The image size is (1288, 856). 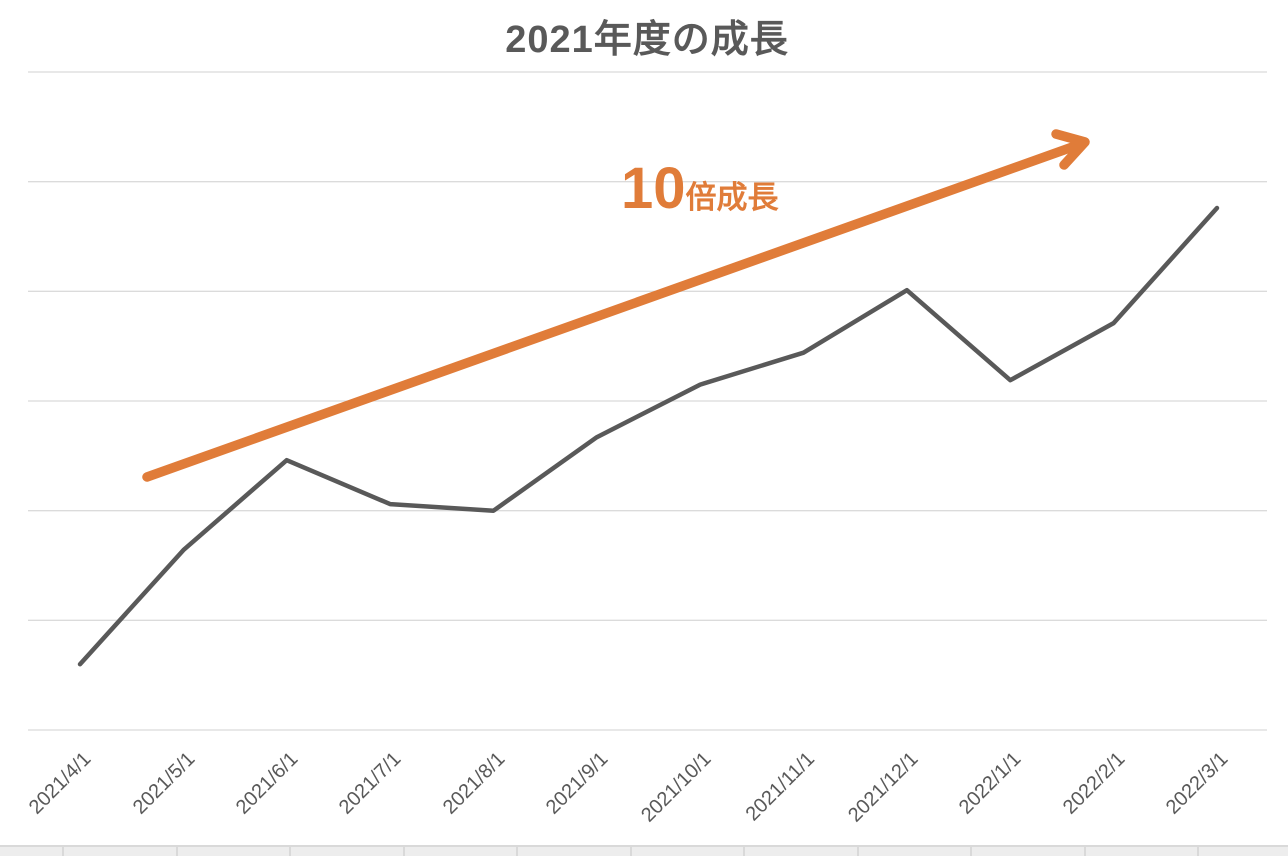 What do you see at coordinates (732, 197) in the screenshot?
I see `annotation-label: 倍成長` at bounding box center [732, 197].